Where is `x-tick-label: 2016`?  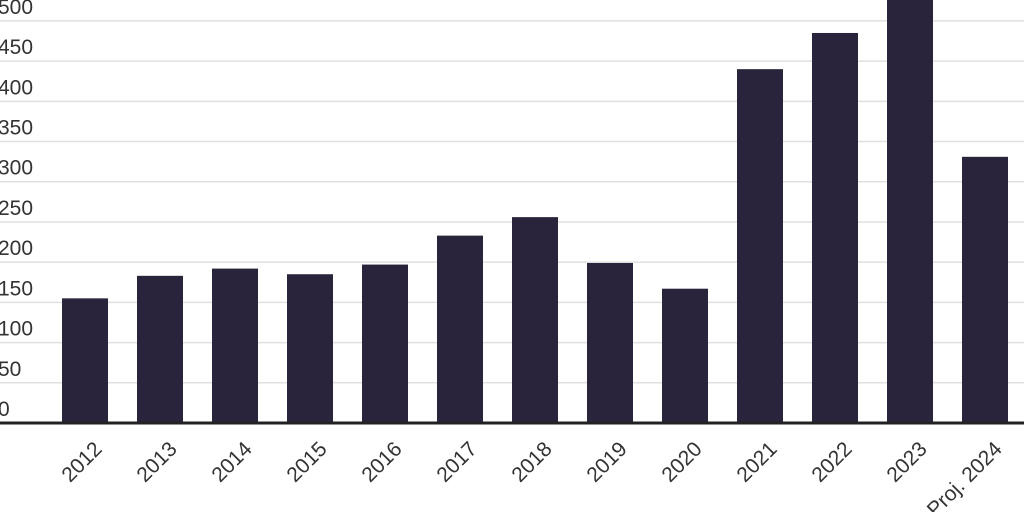
x-tick-label: 2016 is located at coordinates (381, 461).